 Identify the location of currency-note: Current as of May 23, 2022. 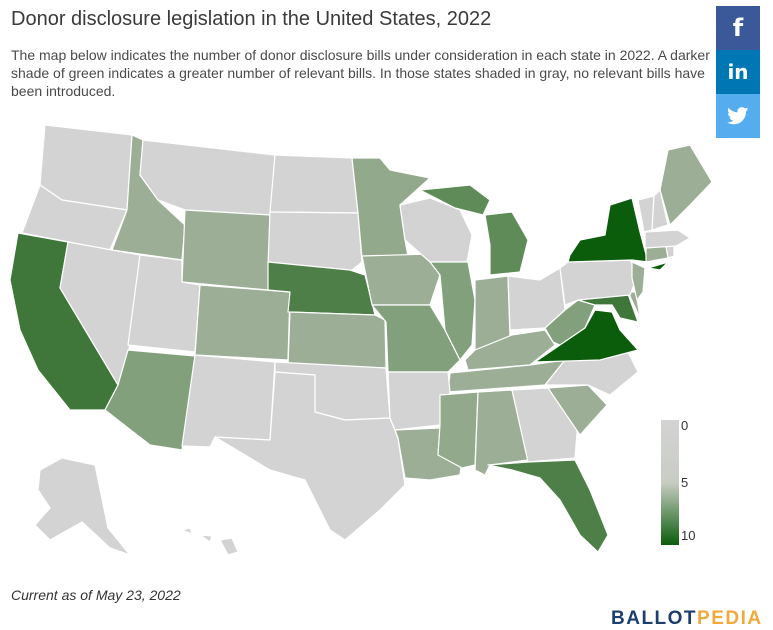
(96, 595).